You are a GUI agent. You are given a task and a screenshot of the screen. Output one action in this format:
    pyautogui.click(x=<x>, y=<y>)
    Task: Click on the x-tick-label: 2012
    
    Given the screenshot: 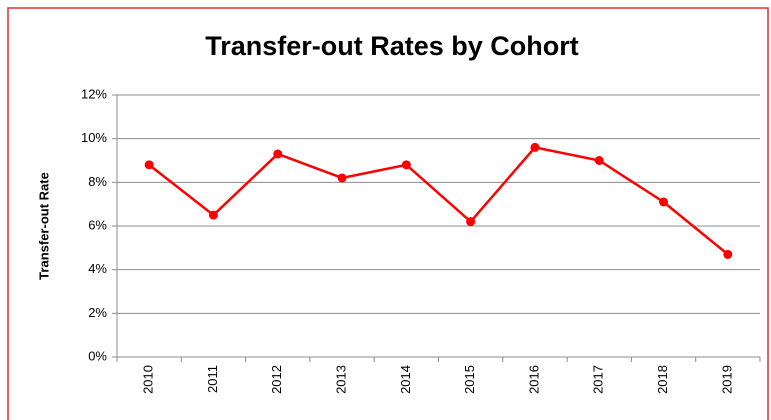 What is the action you would take?
    pyautogui.click(x=276, y=379)
    